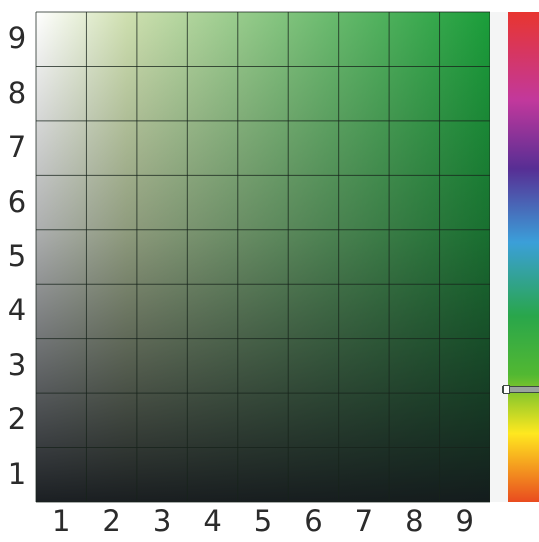 The height and width of the screenshot is (542, 539). What do you see at coordinates (313, 521) in the screenshot?
I see `x-axis-label: 6` at bounding box center [313, 521].